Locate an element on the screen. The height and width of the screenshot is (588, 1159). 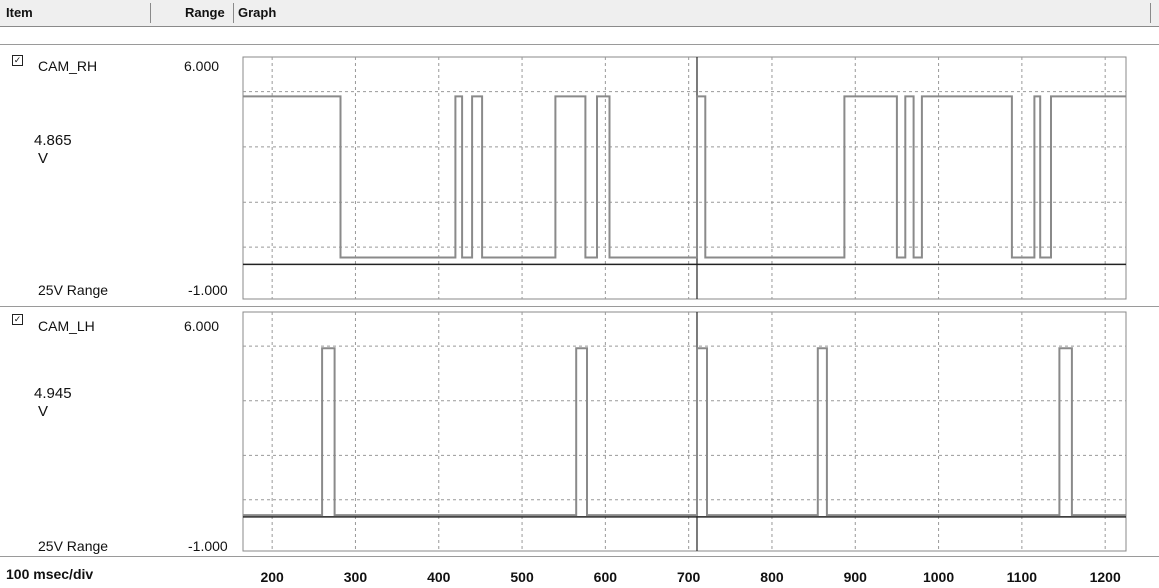
x-tick-label: 500 is located at coordinates (522, 577).